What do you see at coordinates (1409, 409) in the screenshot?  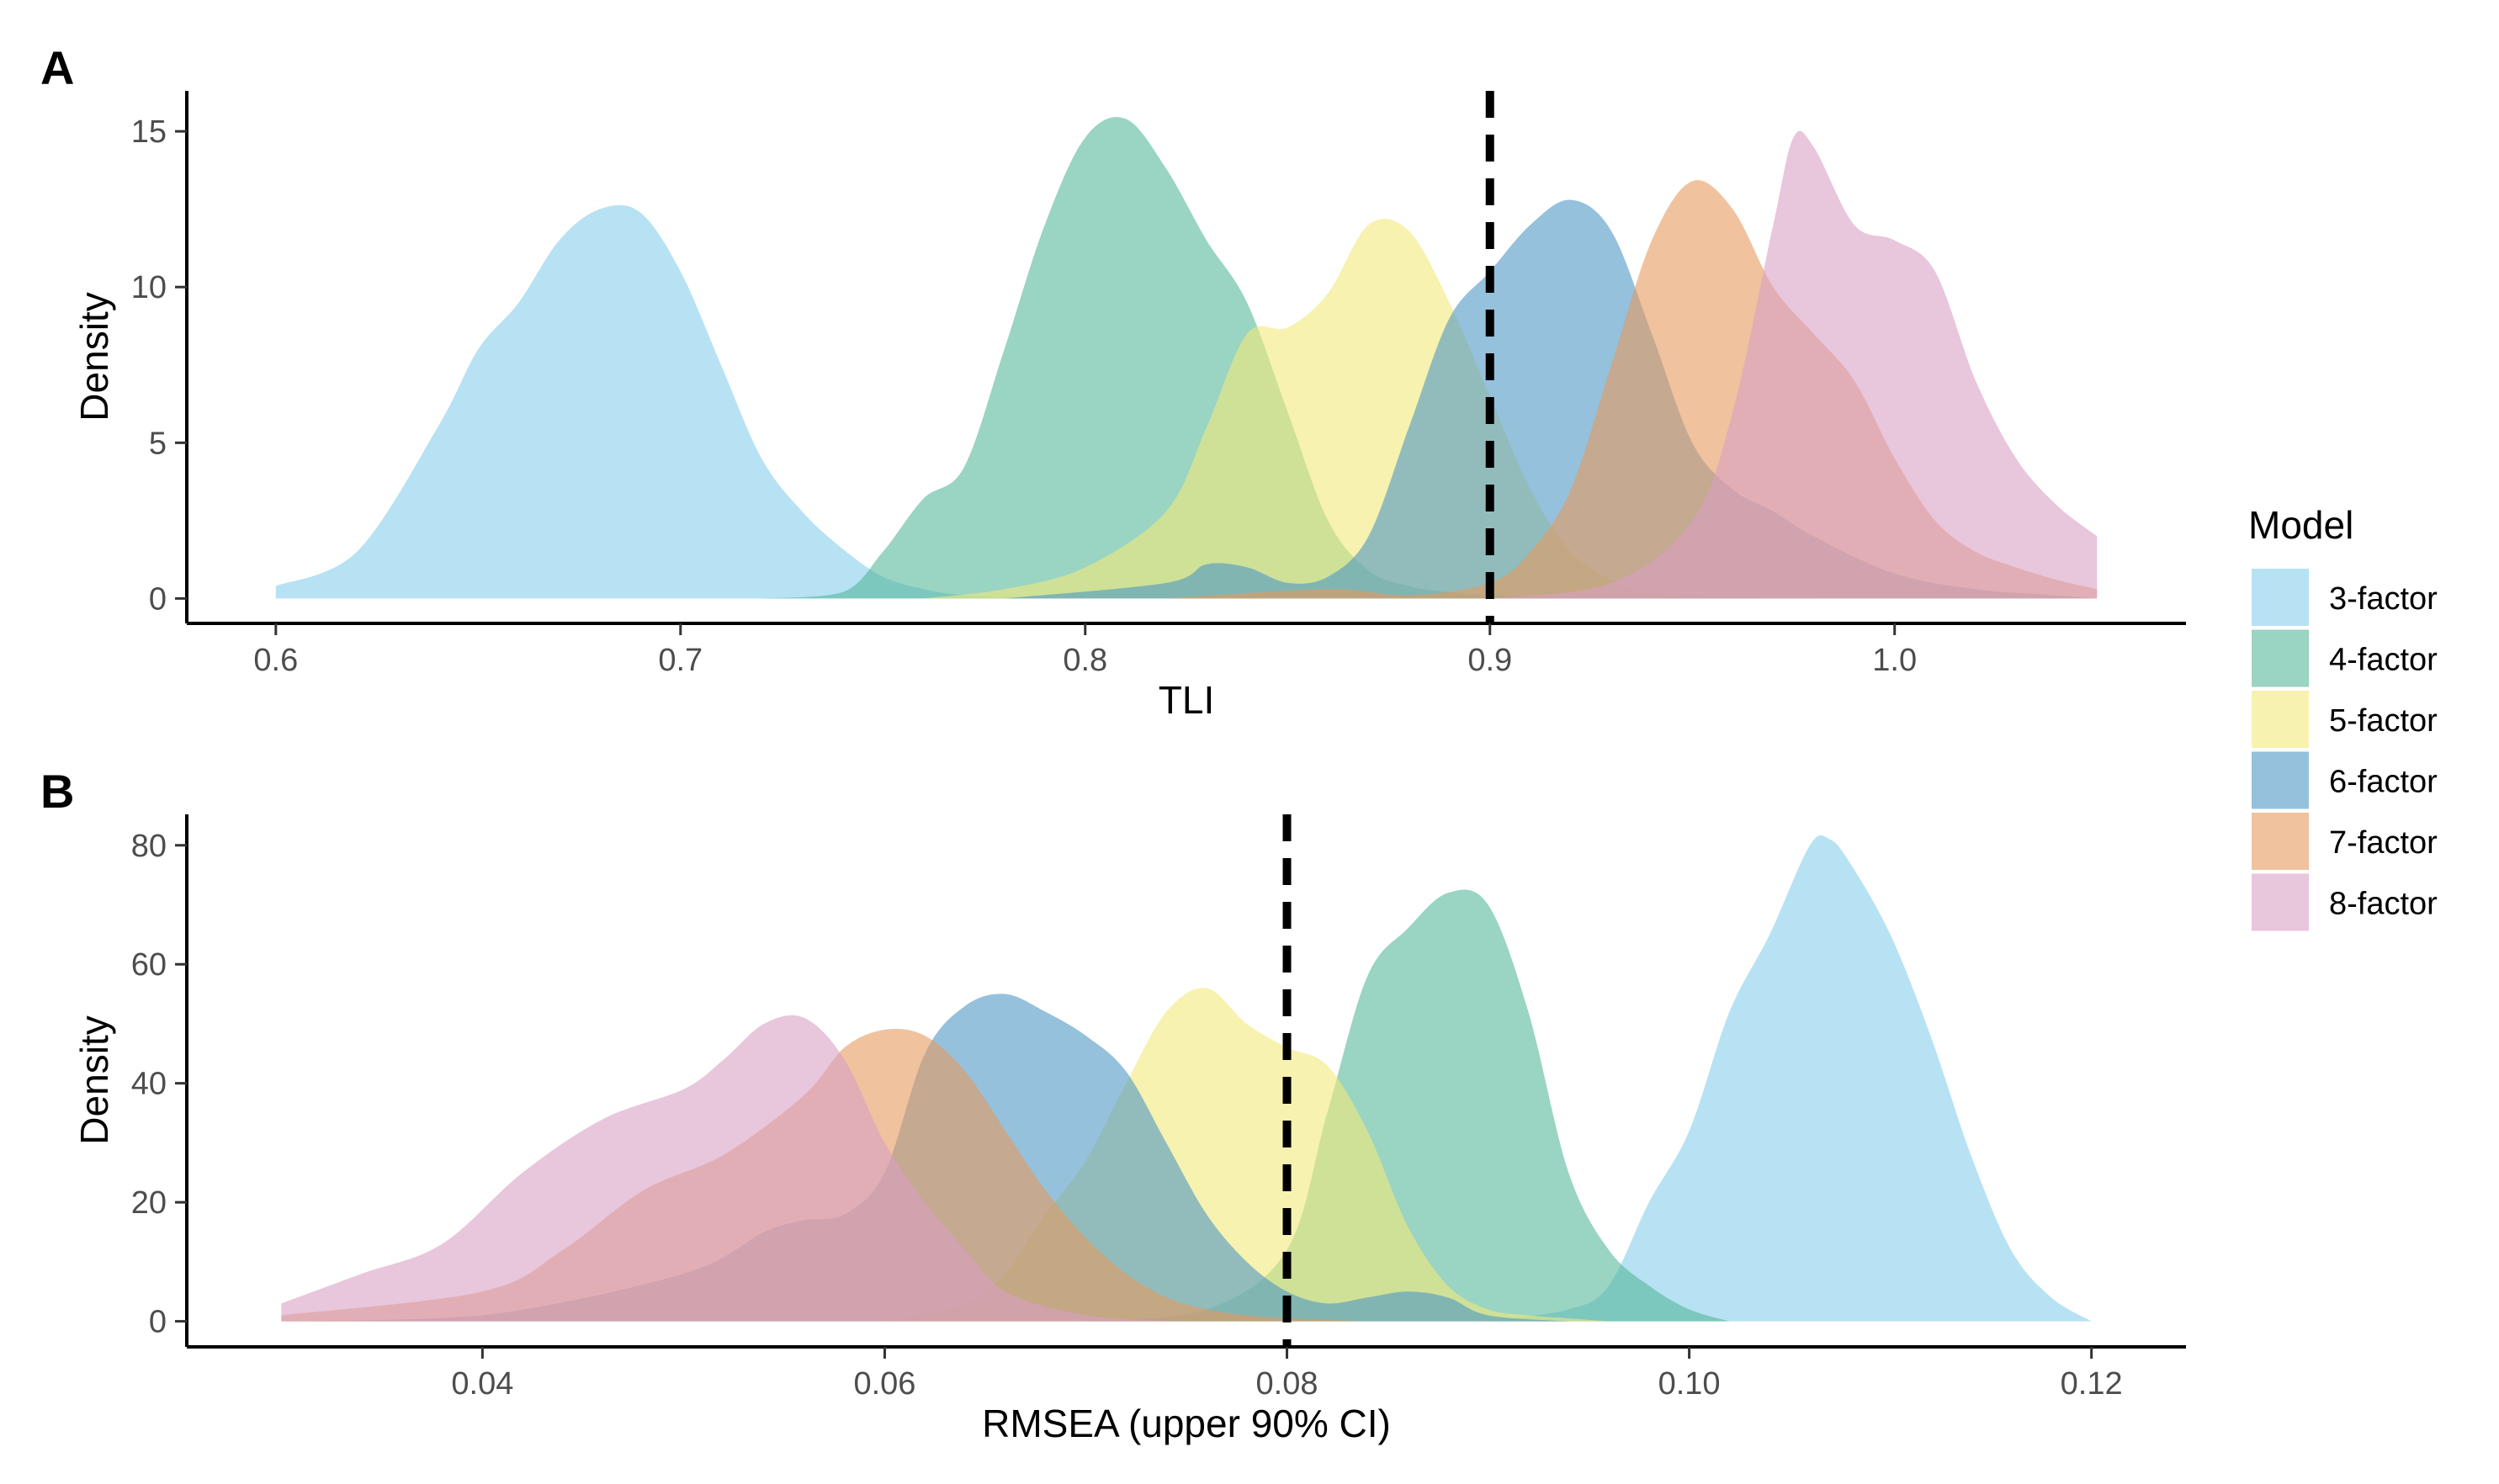 I see `density-area-5-factor` at bounding box center [1409, 409].